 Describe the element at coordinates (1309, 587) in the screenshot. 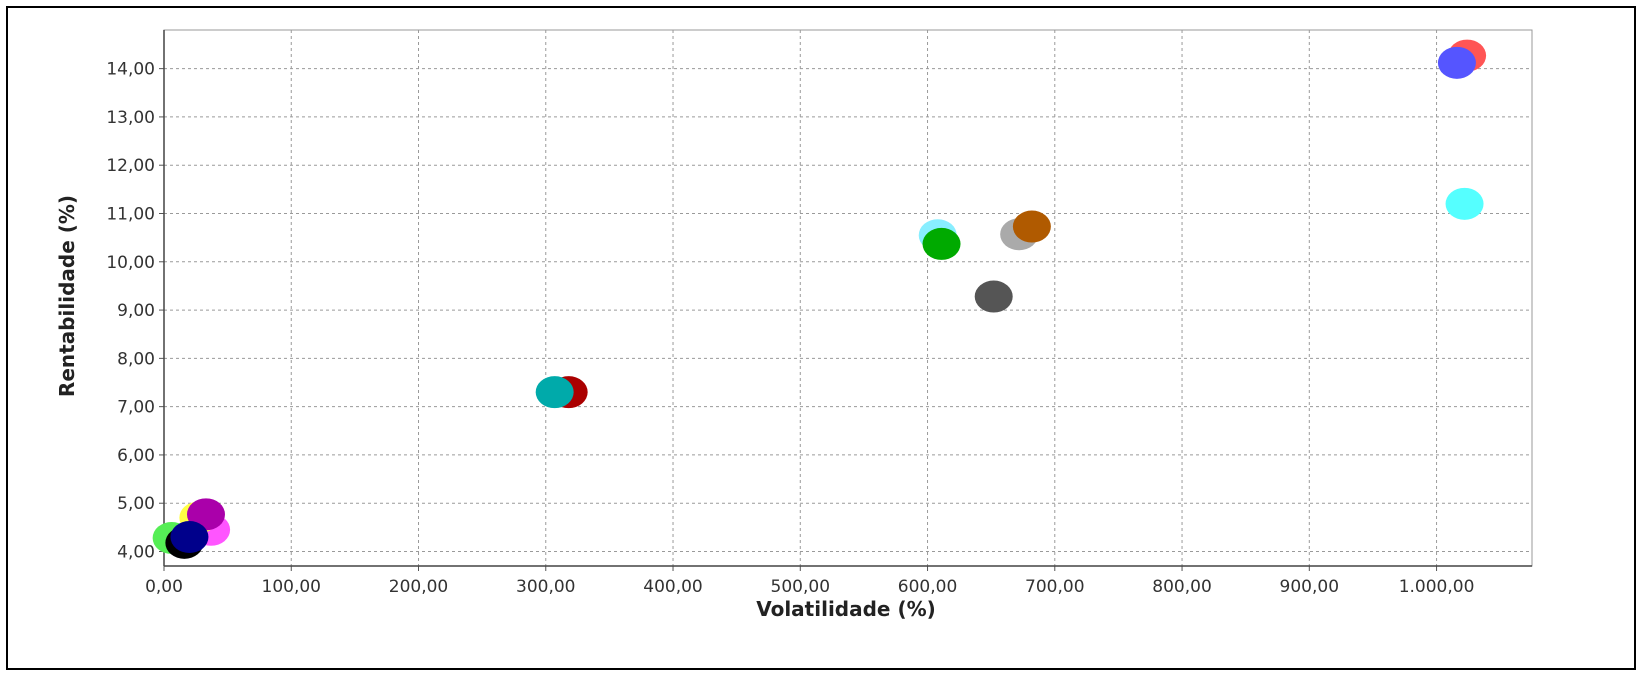

I see `x-tick-label: 900,00` at that location.